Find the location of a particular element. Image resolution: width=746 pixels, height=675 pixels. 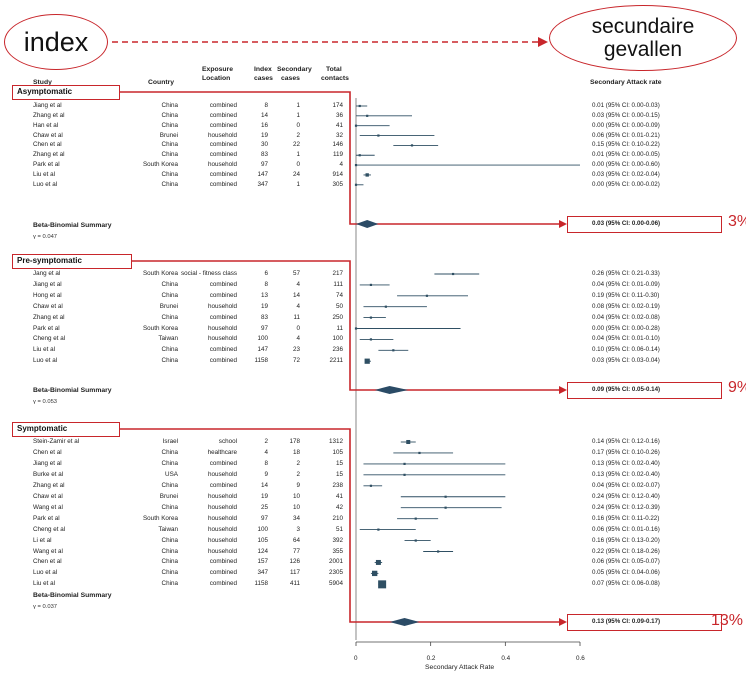

study-total-contacts: 210 is located at coordinates (337, 518).